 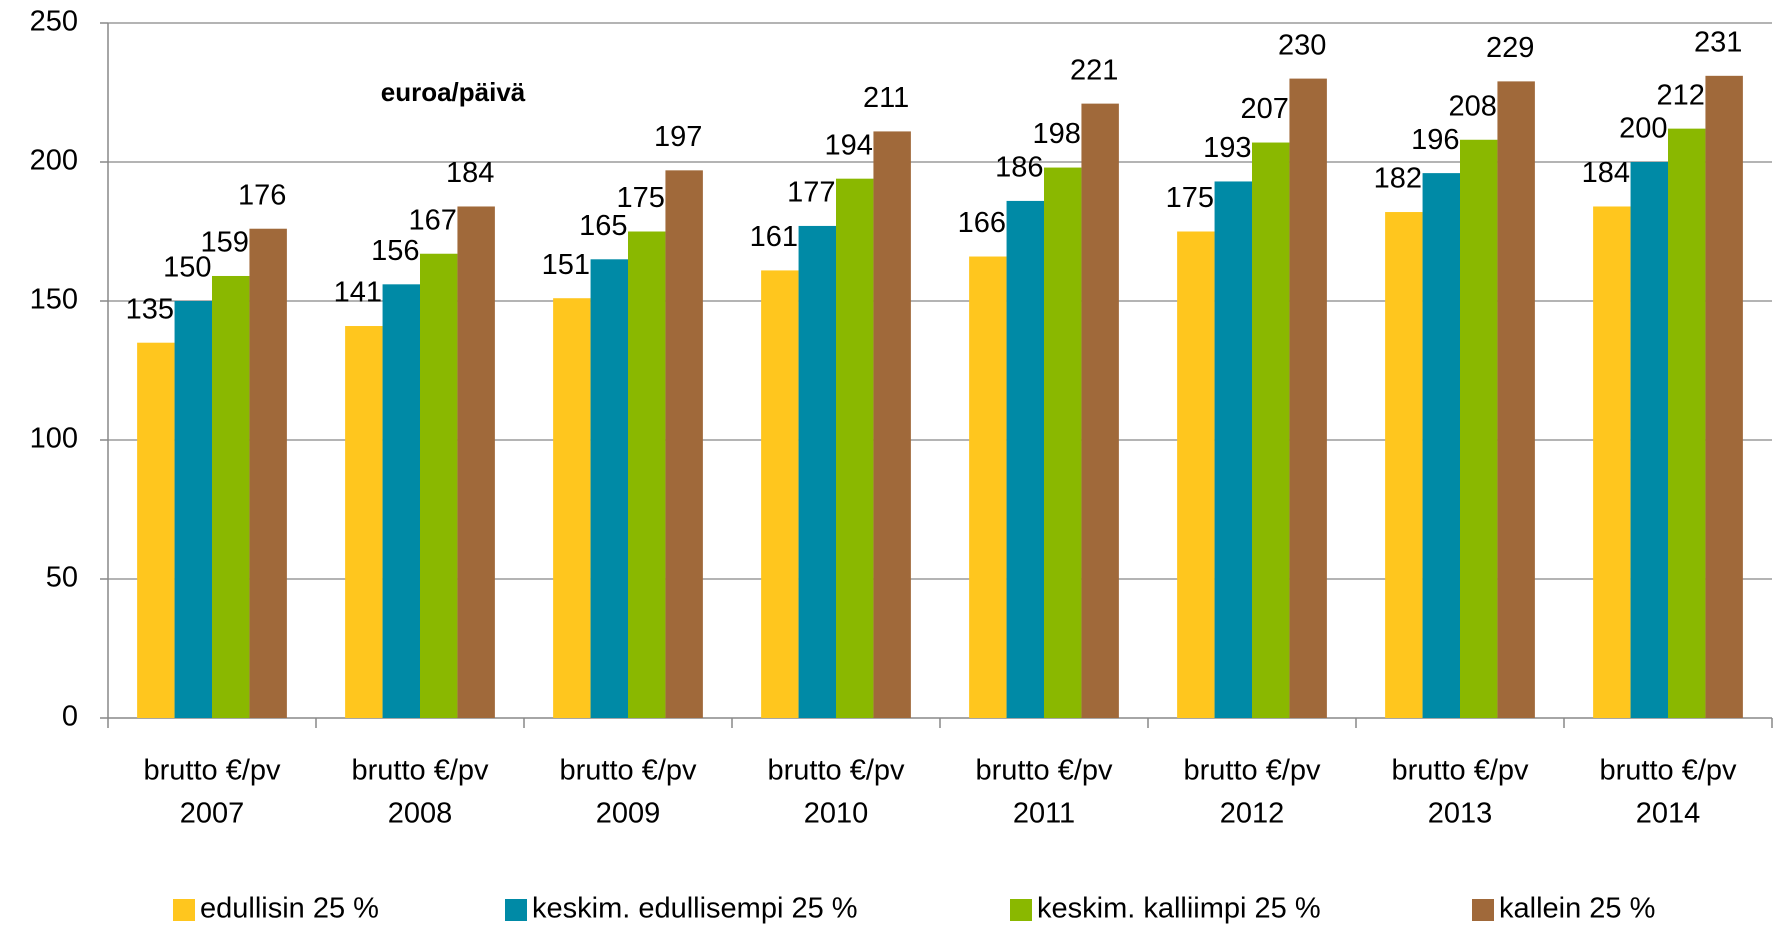 What do you see at coordinates (150, 309) in the screenshot?
I see `value-label: 135` at bounding box center [150, 309].